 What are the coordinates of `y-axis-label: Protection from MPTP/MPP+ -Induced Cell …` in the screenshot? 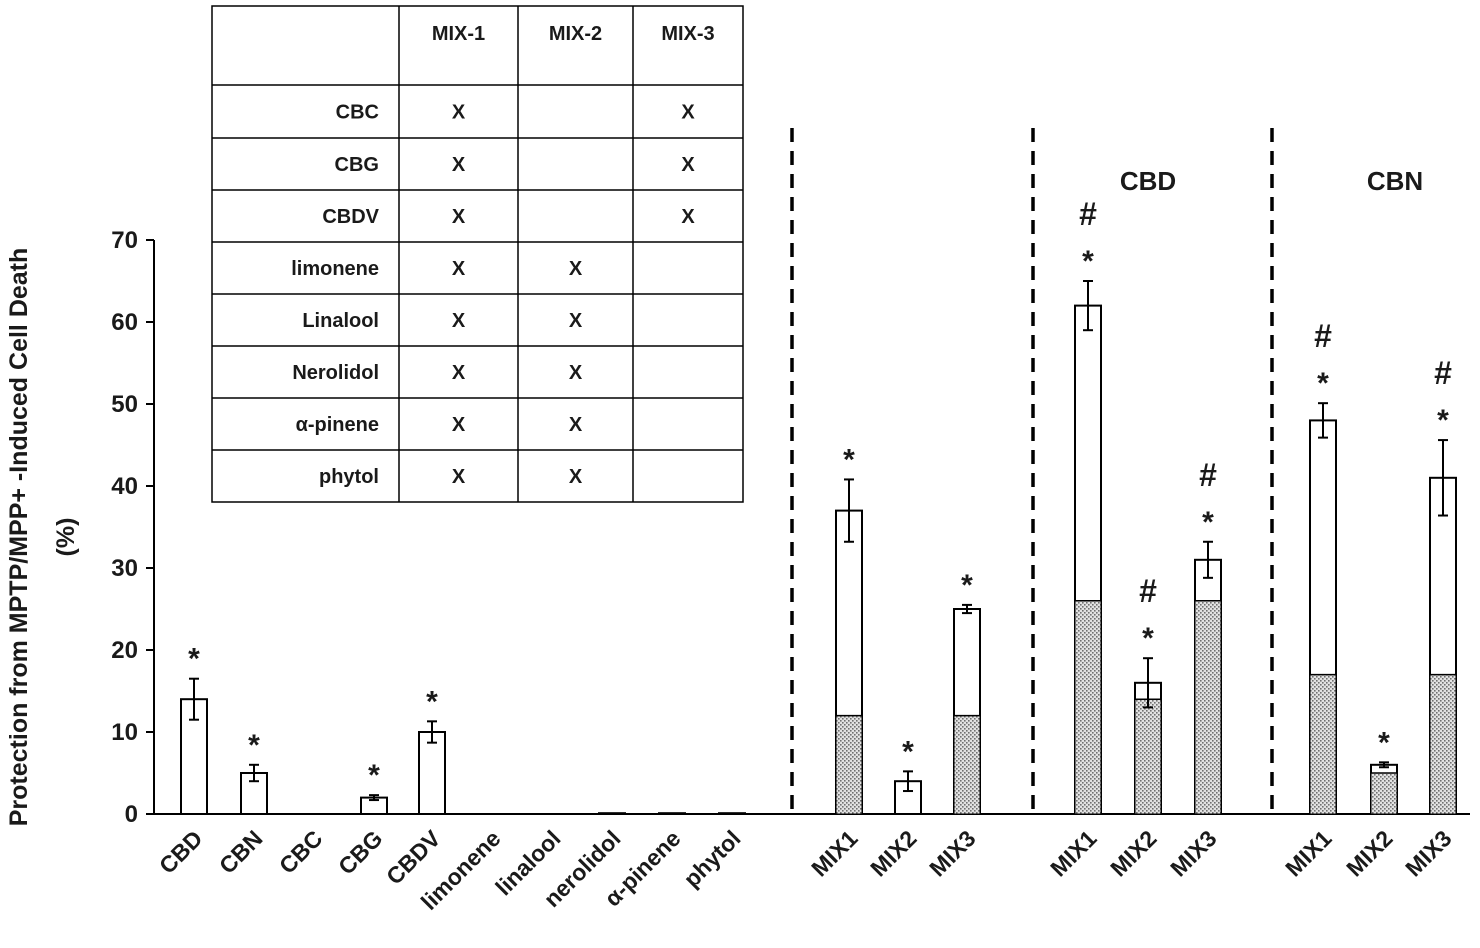 It's located at (19, 537).